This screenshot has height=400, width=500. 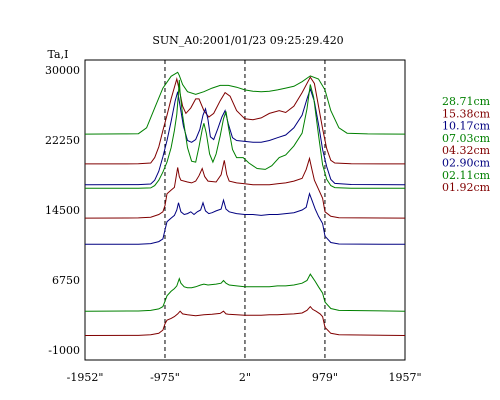 I want to click on legend-item-7: 01.92cm, so click(x=466, y=187).